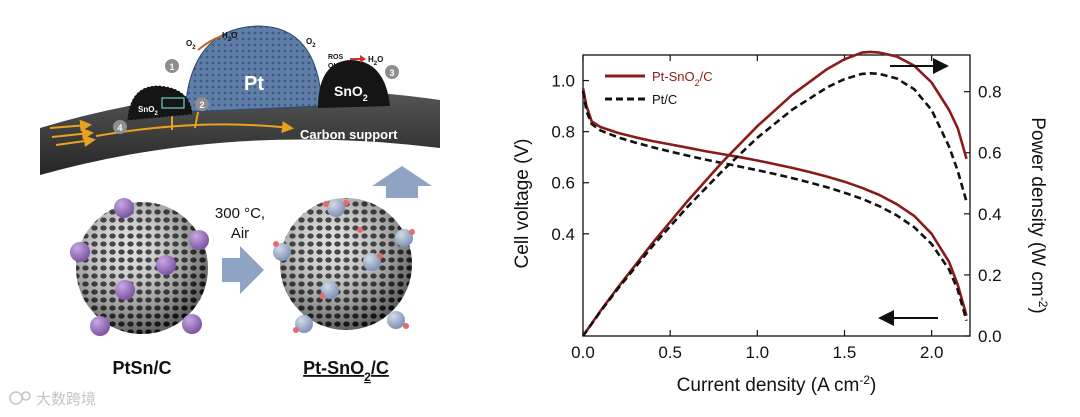  Describe the element at coordinates (664, 99) in the screenshot. I see `legend-label-pt-c: Pt/C` at that location.